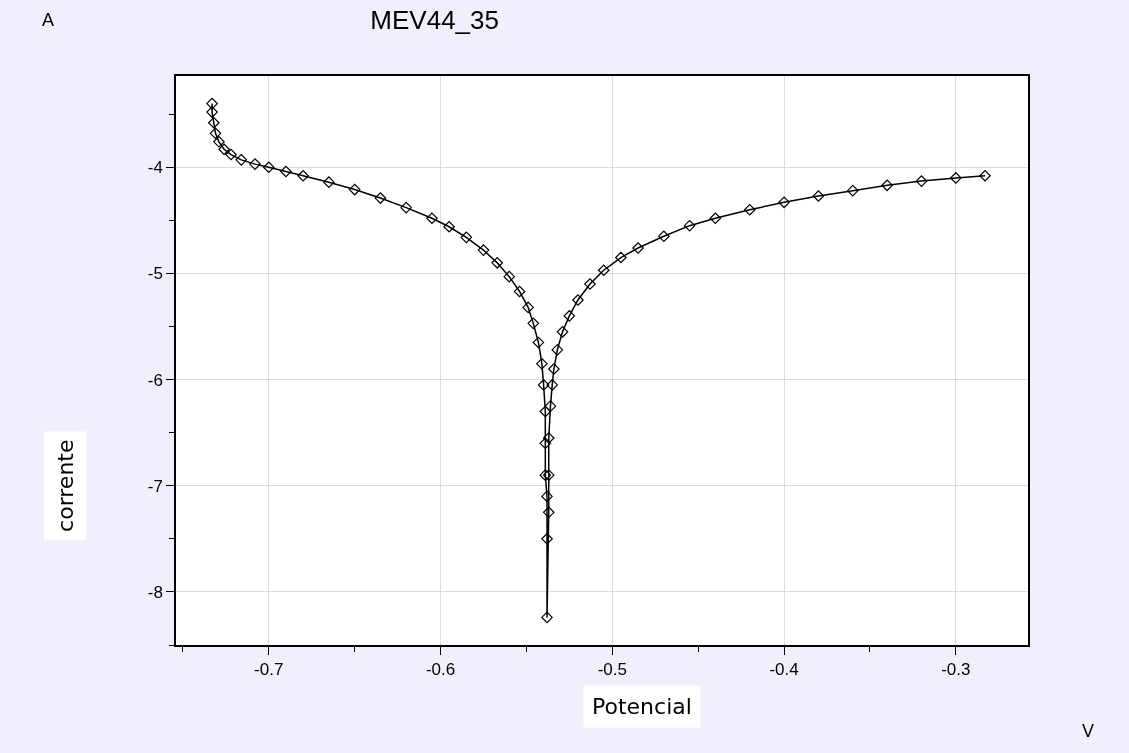 This screenshot has width=1129, height=753. What do you see at coordinates (155, 486) in the screenshot?
I see `y-tick-label: -7` at bounding box center [155, 486].